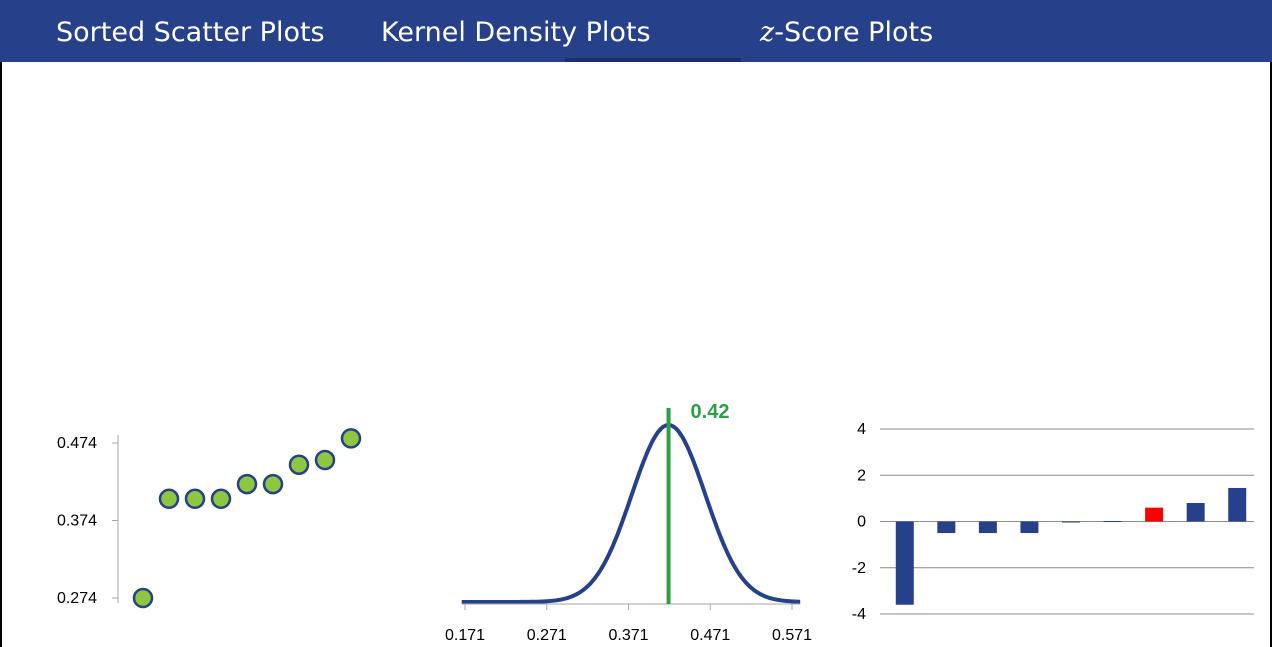  I want to click on value-marker-label: 0.42, so click(710, 412).